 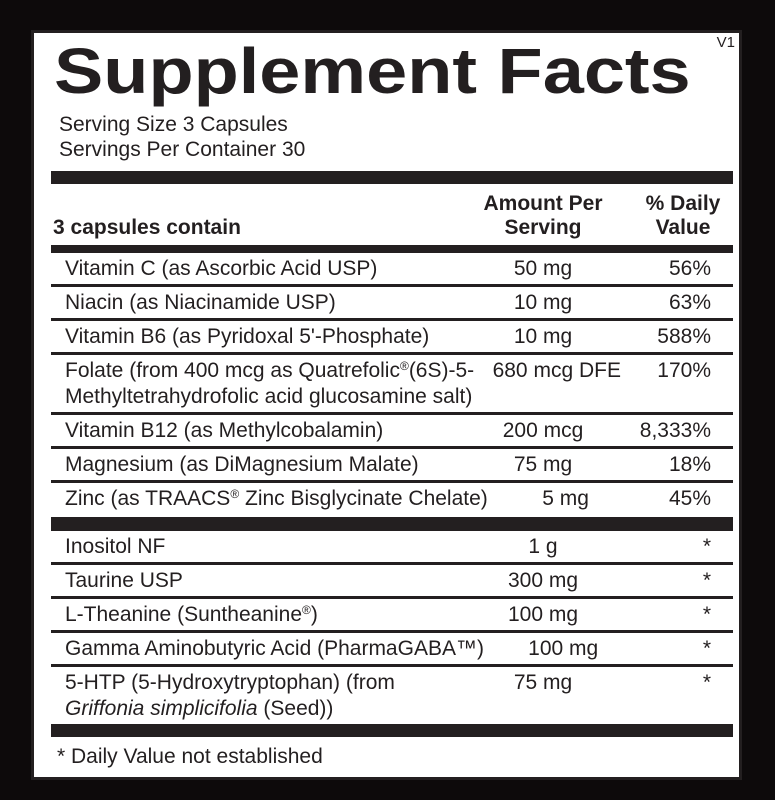 I want to click on header-daily-value-column: % Daily Value, so click(x=683, y=215).